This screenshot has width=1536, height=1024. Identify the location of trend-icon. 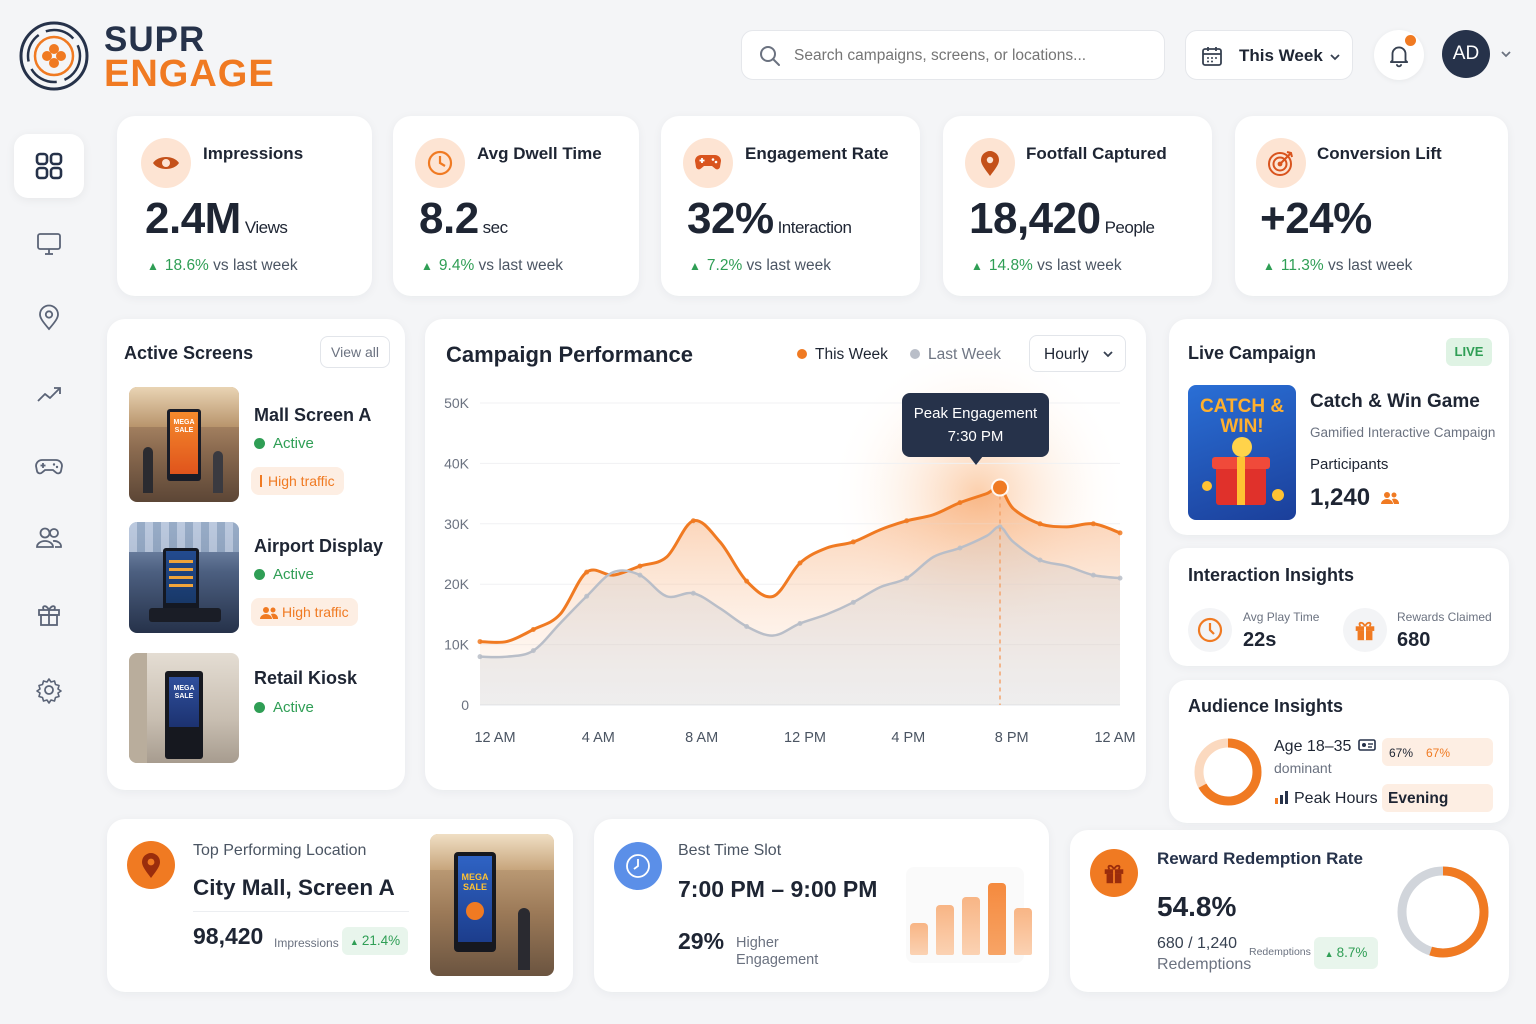
(49, 394).